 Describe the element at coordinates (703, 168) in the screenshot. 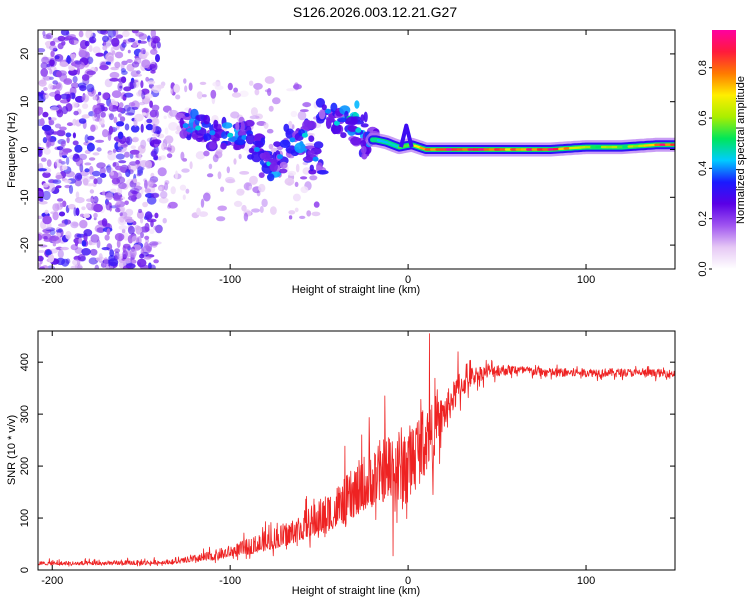

I see `colorbar-tick-label: 0.4` at that location.